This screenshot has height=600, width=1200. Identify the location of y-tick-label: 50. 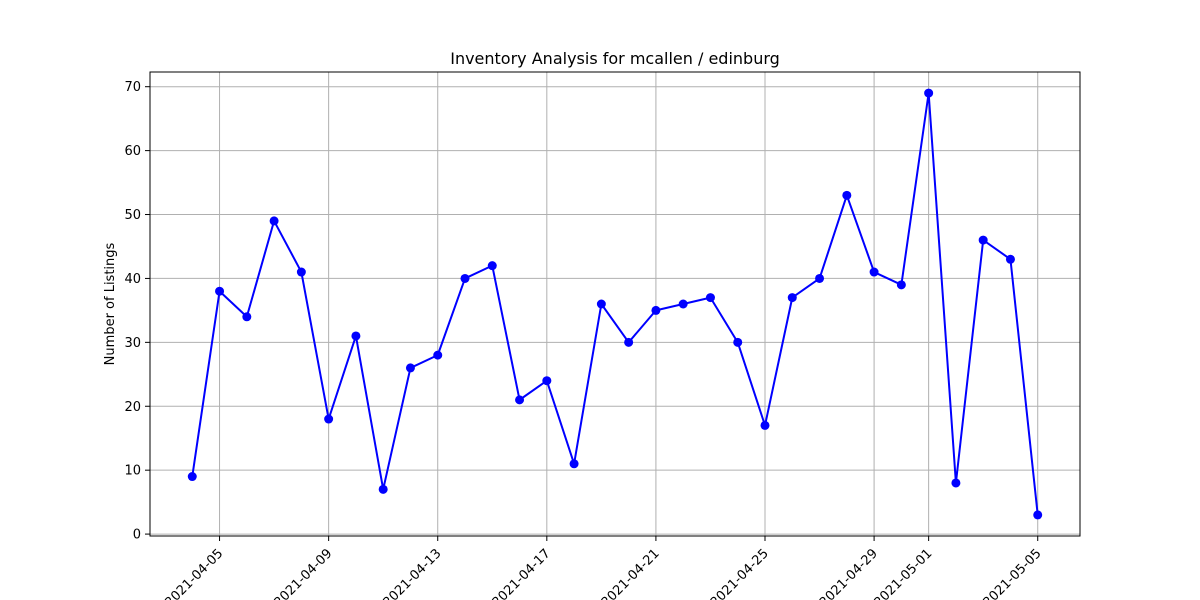
(132, 215).